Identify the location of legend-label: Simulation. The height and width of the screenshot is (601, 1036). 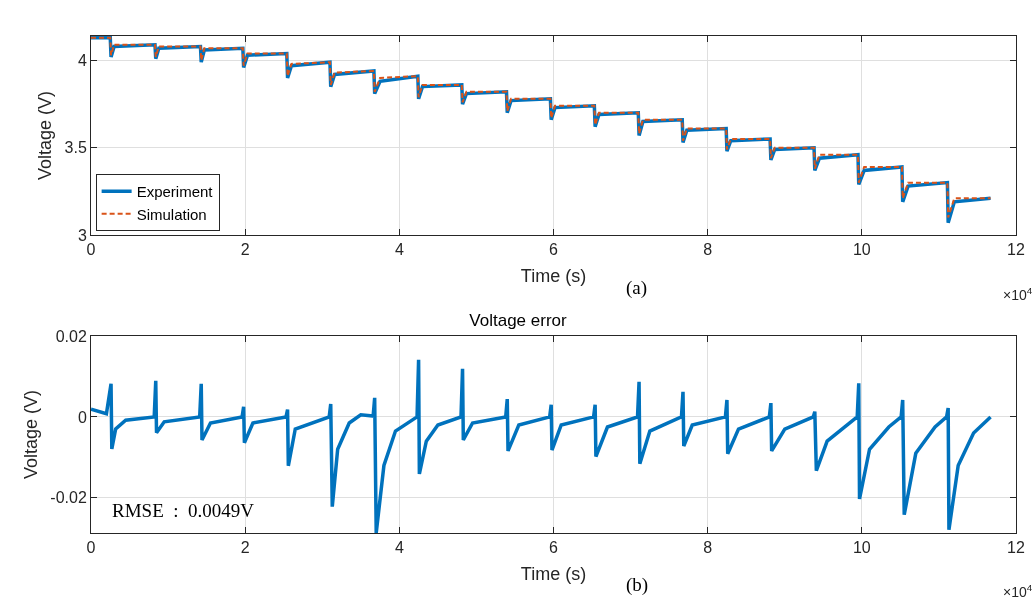
(171, 214).